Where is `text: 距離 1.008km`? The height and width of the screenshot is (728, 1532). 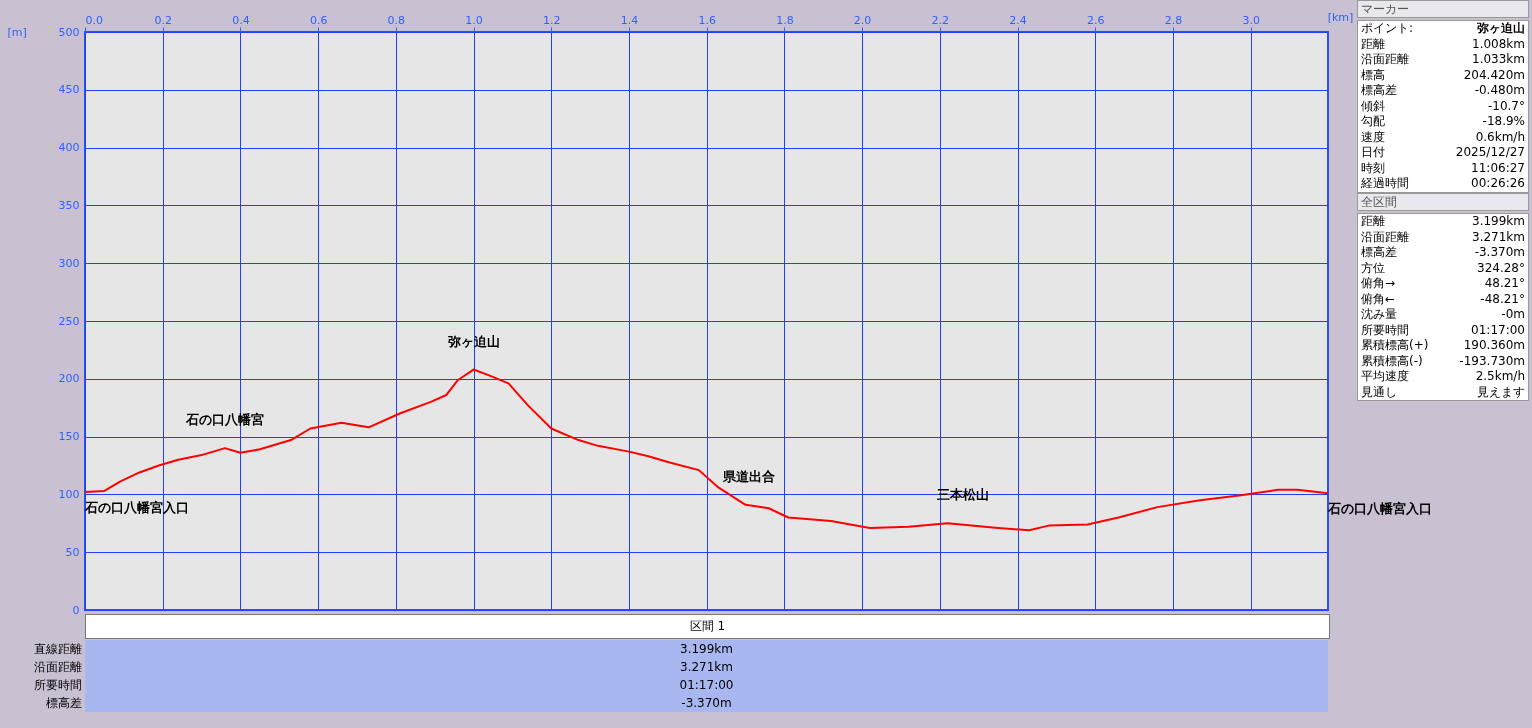 text: 距離 1.008km is located at coordinates (1443, 43).